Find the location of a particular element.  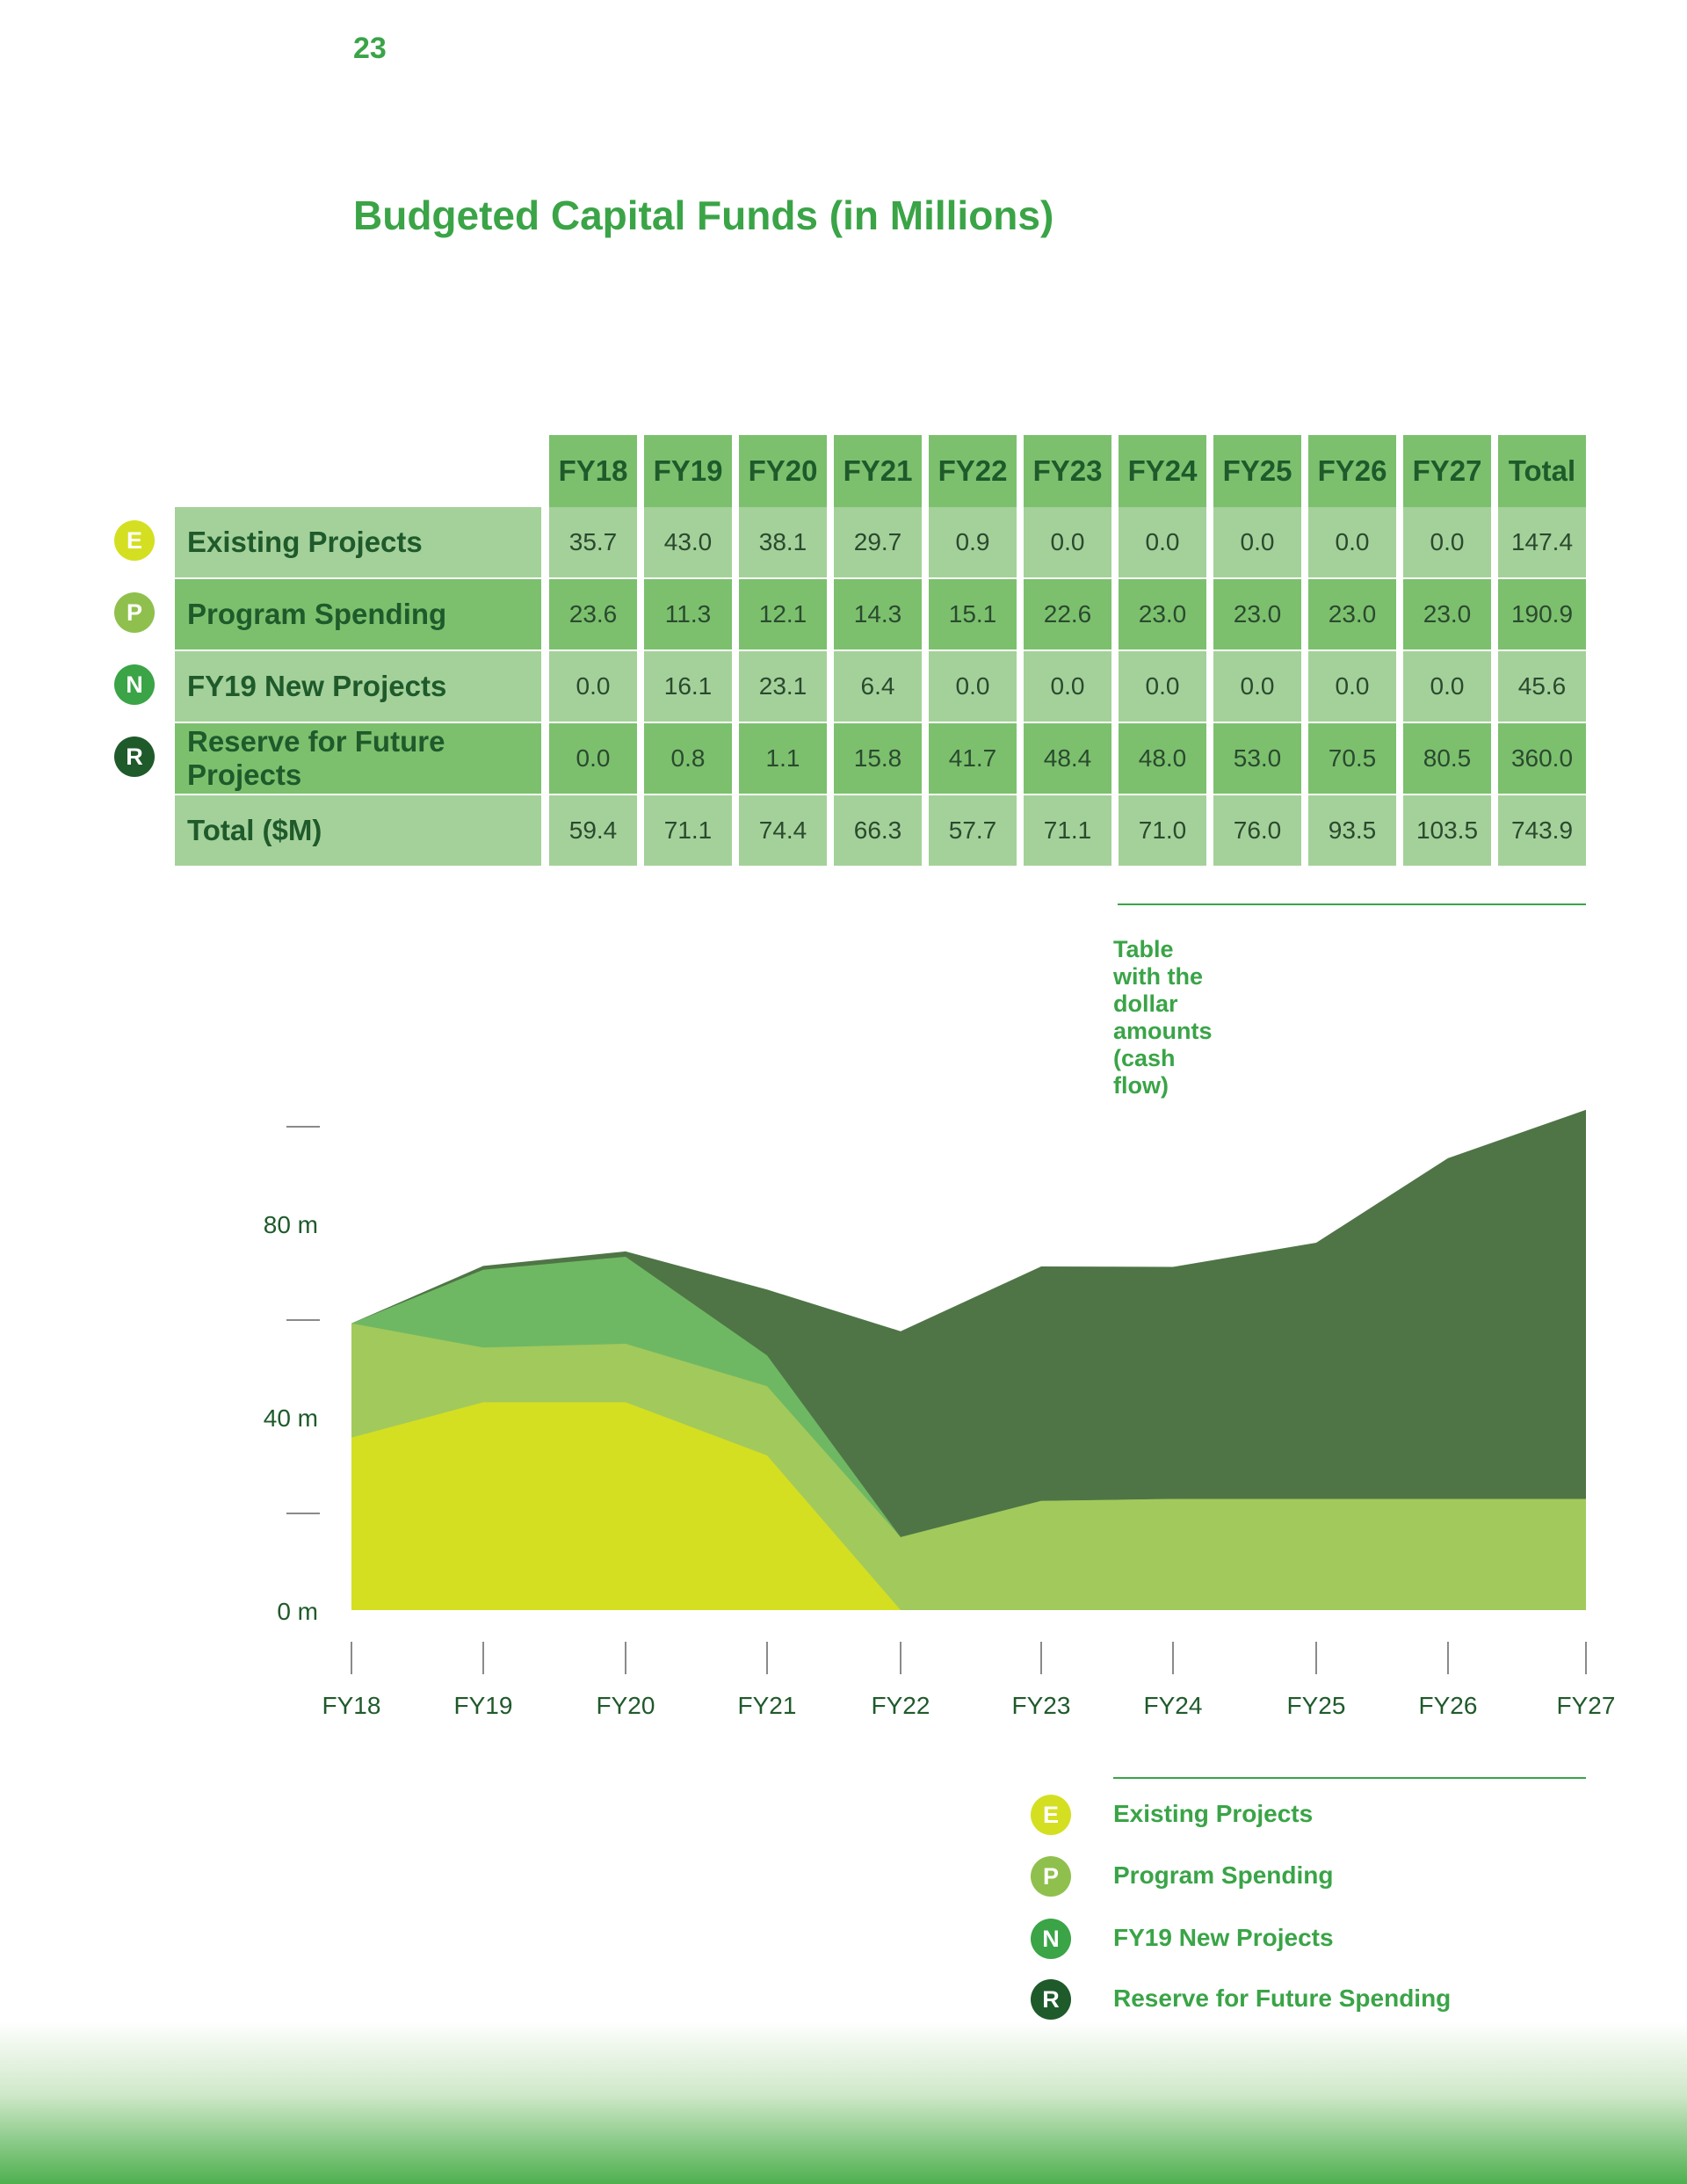

legend-badge-p-icon: P is located at coordinates (1051, 1877).